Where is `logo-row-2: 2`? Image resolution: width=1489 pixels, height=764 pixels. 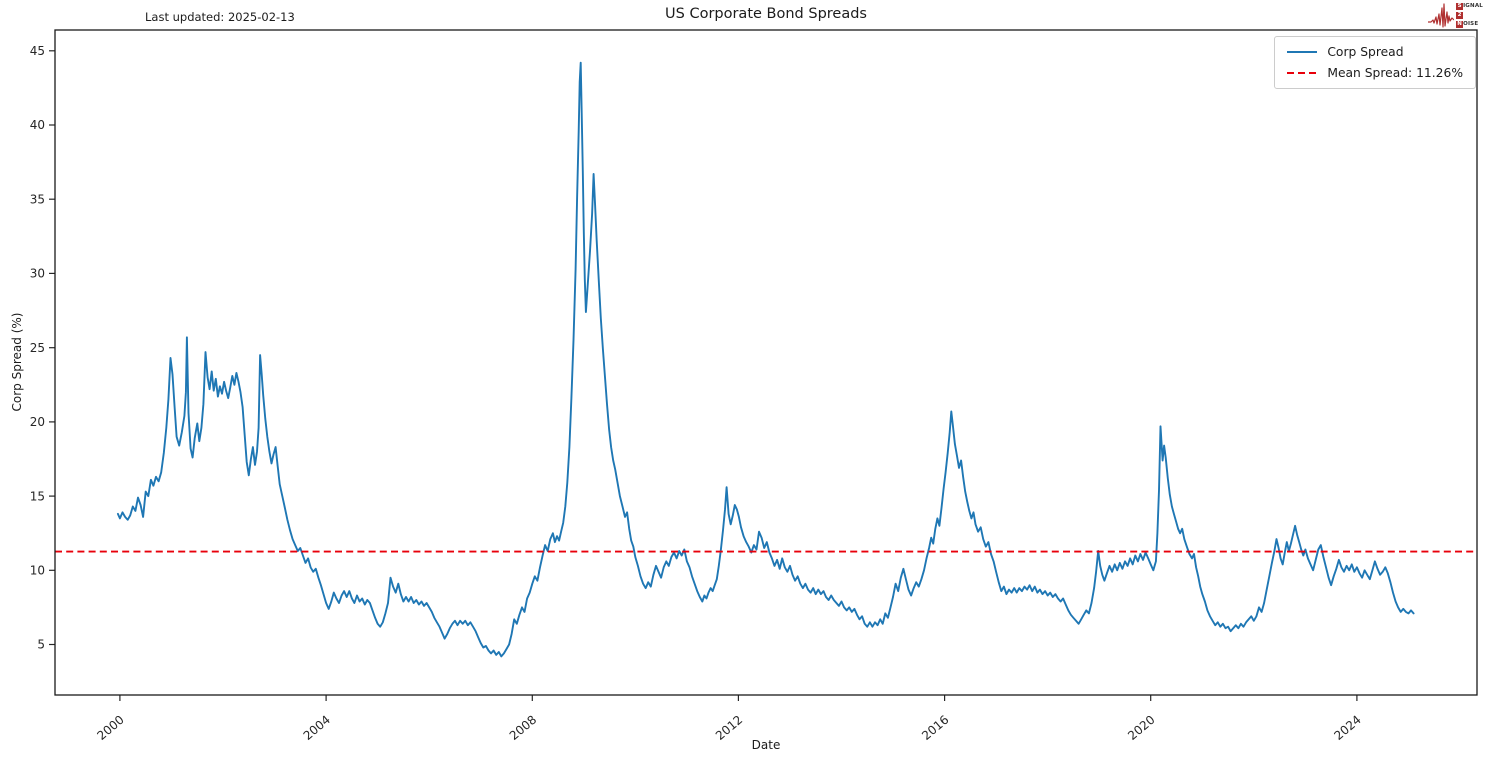 logo-row-2: 2 is located at coordinates (1469, 15).